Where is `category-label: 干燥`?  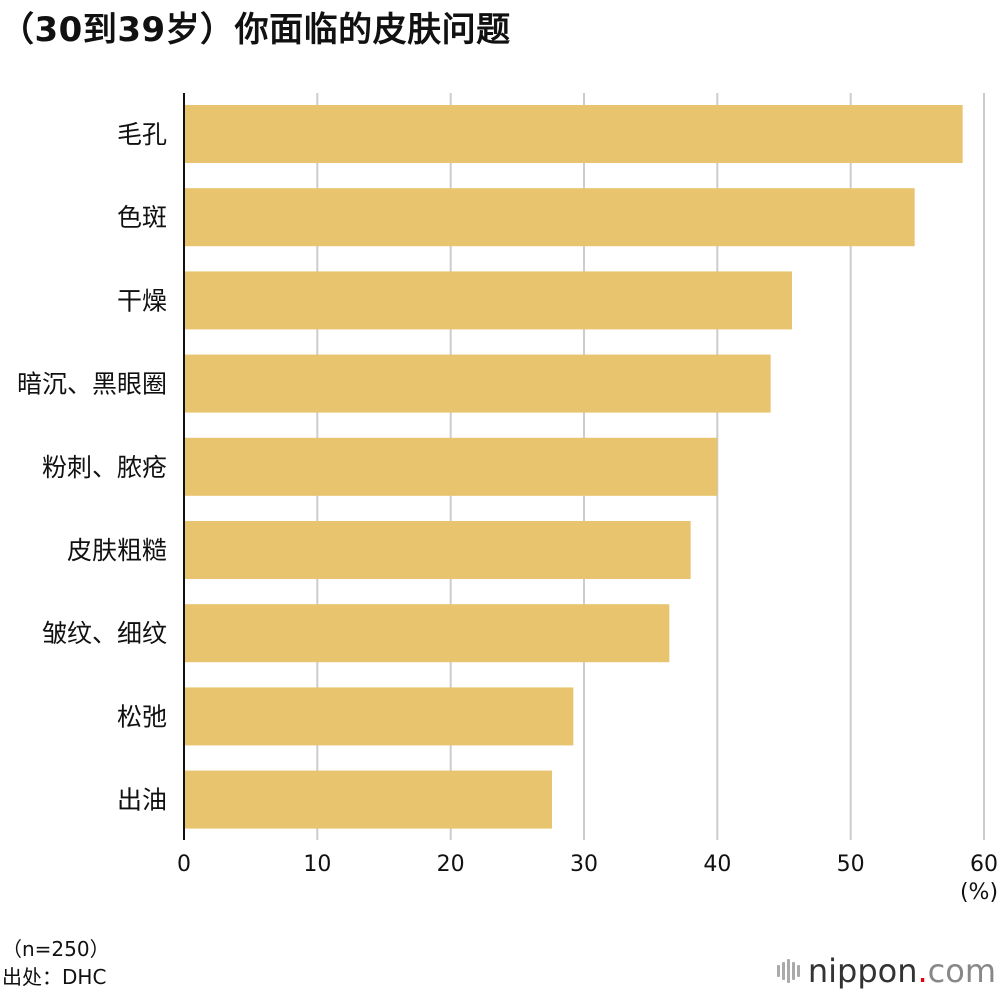 category-label: 干燥 is located at coordinates (142, 300).